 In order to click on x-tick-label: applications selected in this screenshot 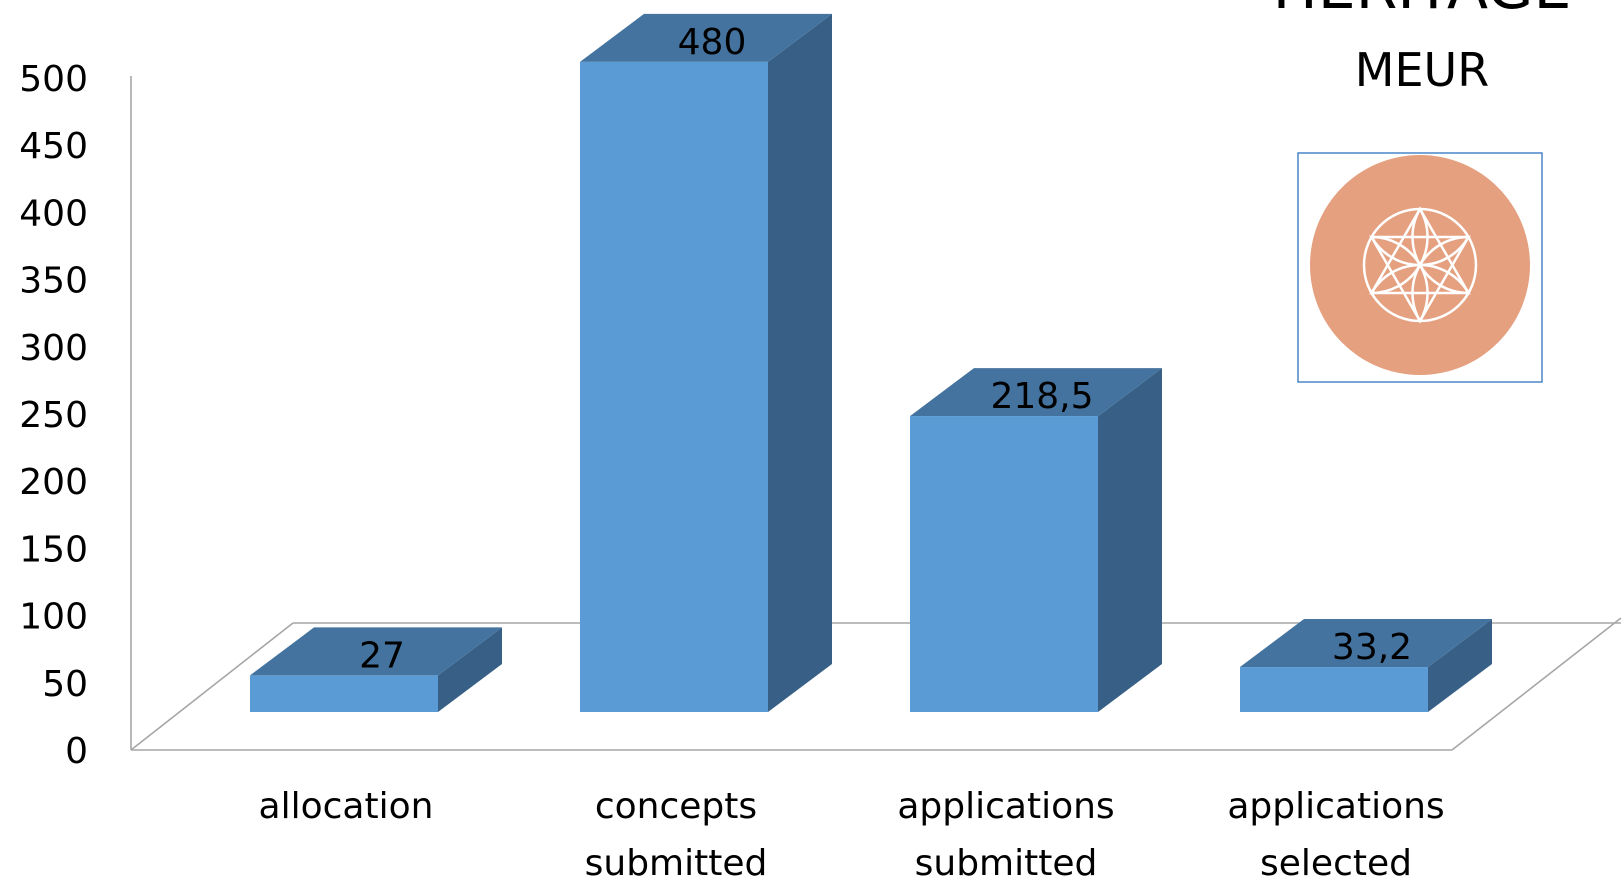, I will do `click(1335, 835)`.